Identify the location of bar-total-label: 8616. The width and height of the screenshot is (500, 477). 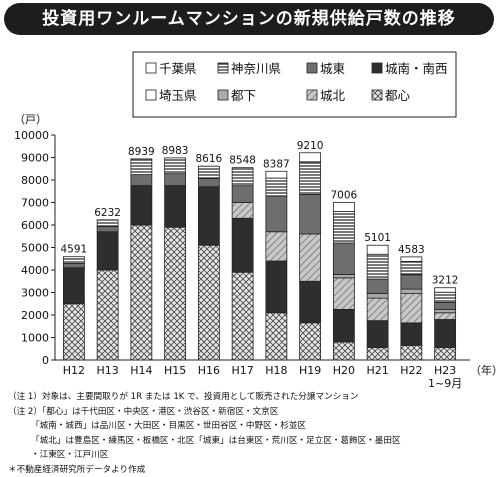
(209, 159).